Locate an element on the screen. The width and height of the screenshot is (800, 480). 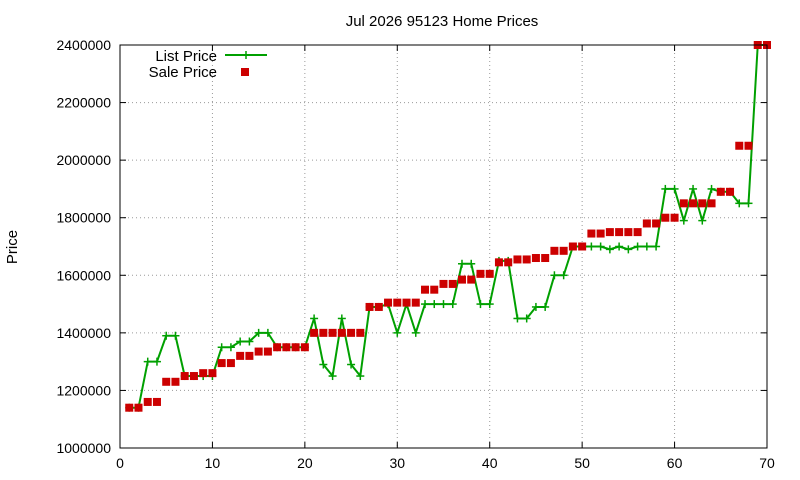
y-tick-label: 1800000 is located at coordinates (83, 218).